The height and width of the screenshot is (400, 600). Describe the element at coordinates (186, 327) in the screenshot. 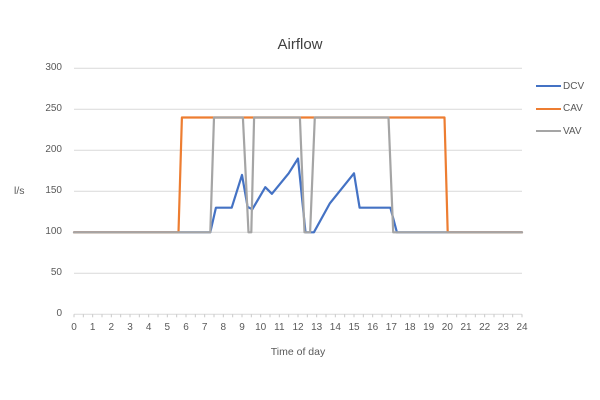

I see `x-tick-label-6: 6` at that location.